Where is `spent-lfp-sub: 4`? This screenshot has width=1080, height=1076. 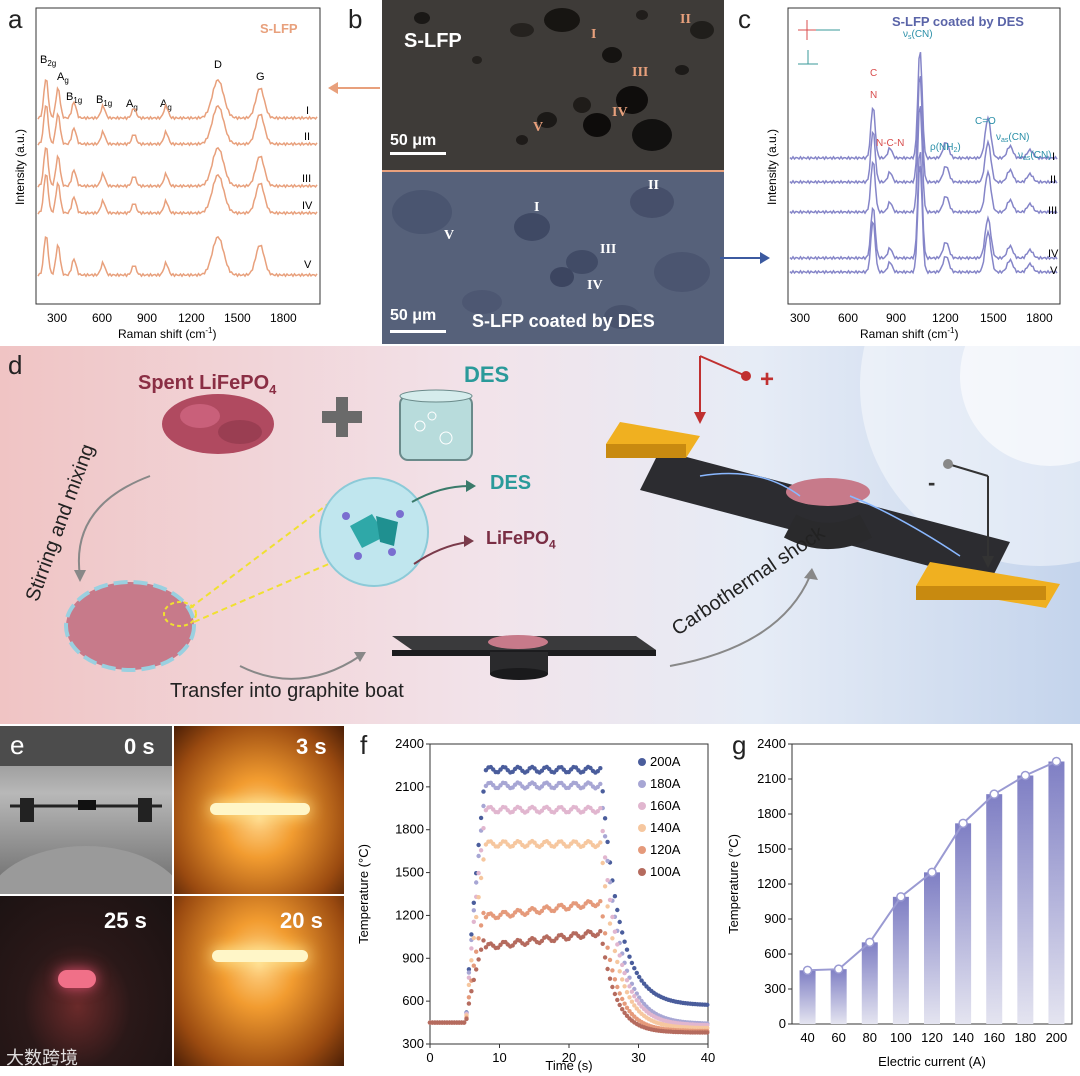
spent-lfp-sub: 4 is located at coordinates (273, 389).